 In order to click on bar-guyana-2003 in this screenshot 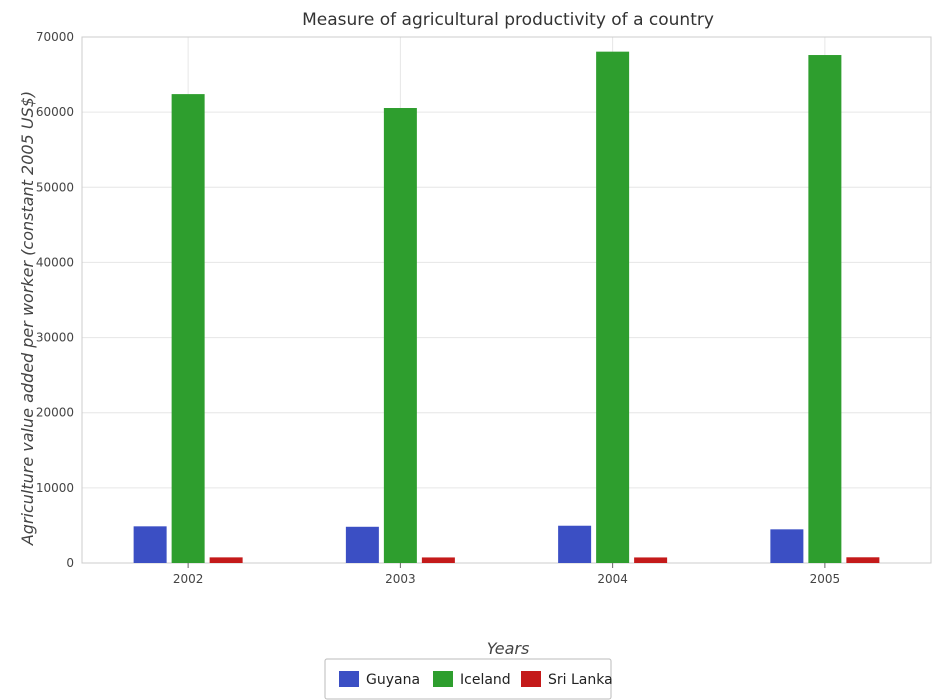, I will do `click(362, 544)`.